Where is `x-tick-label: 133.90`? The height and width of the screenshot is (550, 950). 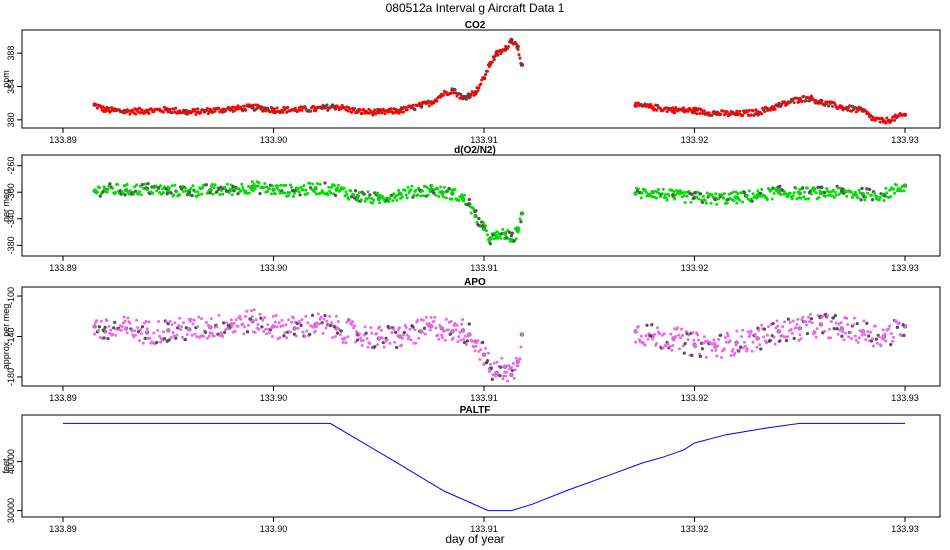
x-tick-label: 133.90 is located at coordinates (274, 529).